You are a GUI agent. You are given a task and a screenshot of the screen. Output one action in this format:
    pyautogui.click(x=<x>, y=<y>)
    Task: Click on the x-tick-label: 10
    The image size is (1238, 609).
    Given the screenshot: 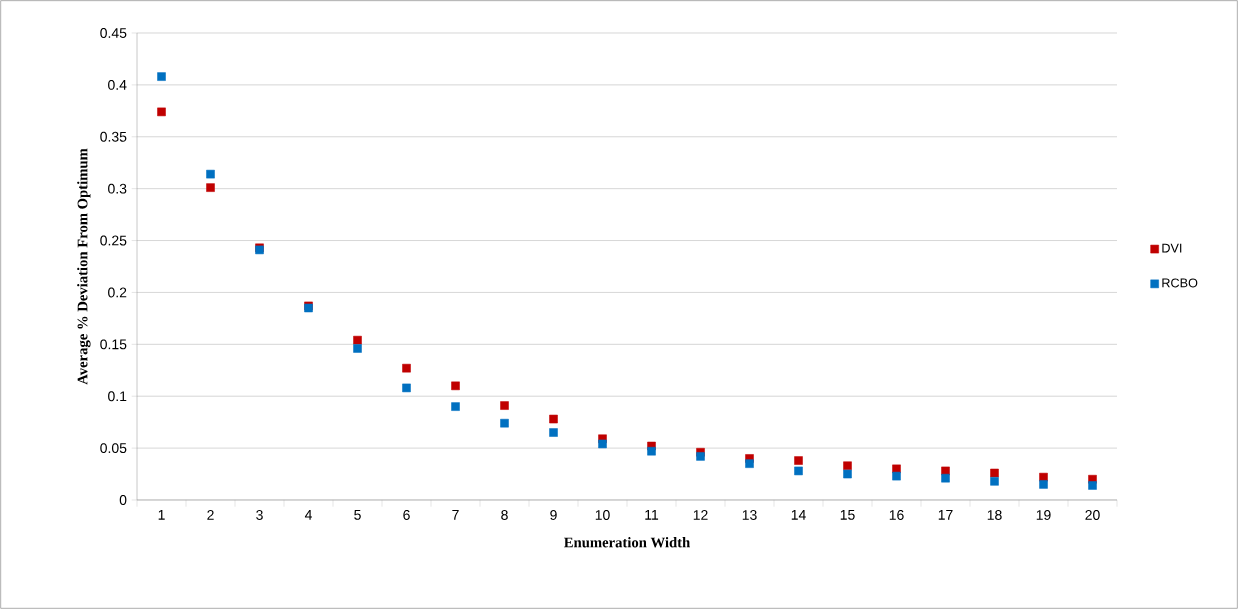 What is the action you would take?
    pyautogui.click(x=602, y=515)
    